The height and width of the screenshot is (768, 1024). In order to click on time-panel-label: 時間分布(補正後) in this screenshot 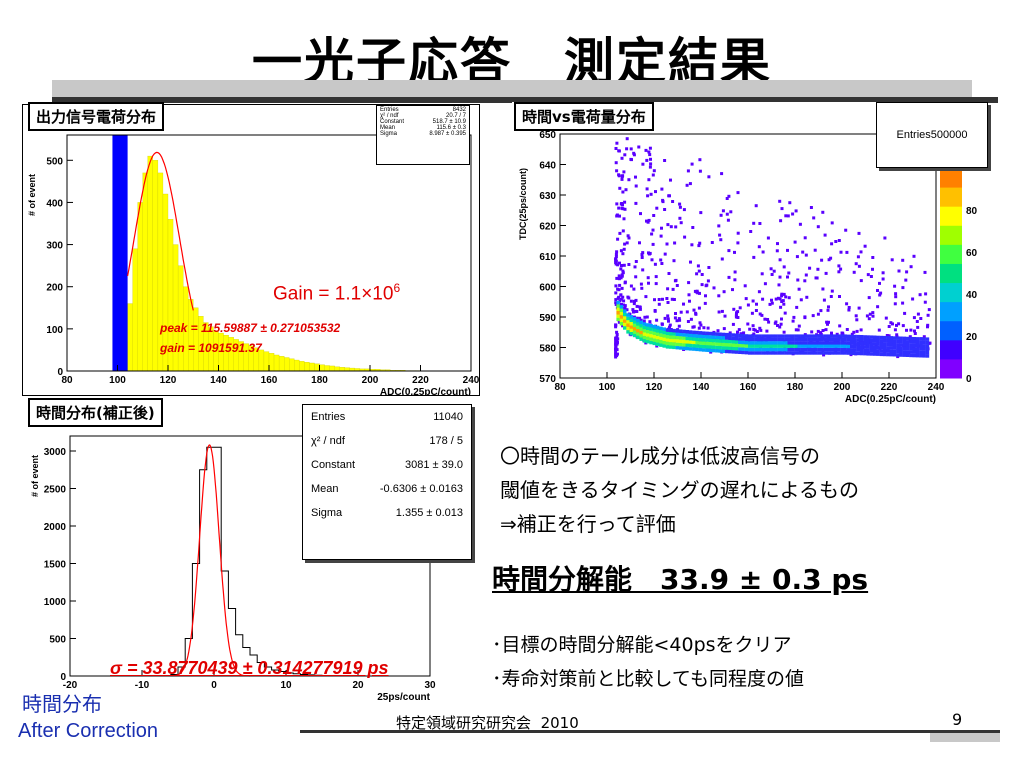, I will do `click(95, 412)`.